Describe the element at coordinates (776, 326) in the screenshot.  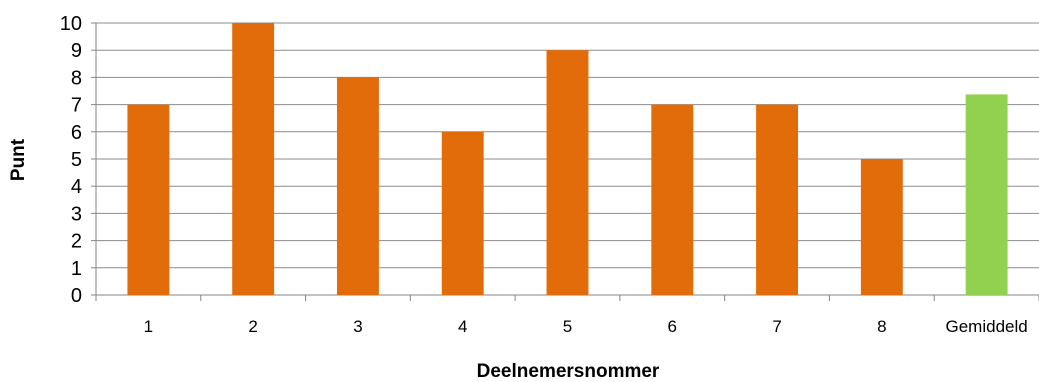
I see `x-tick-label: 7` at that location.